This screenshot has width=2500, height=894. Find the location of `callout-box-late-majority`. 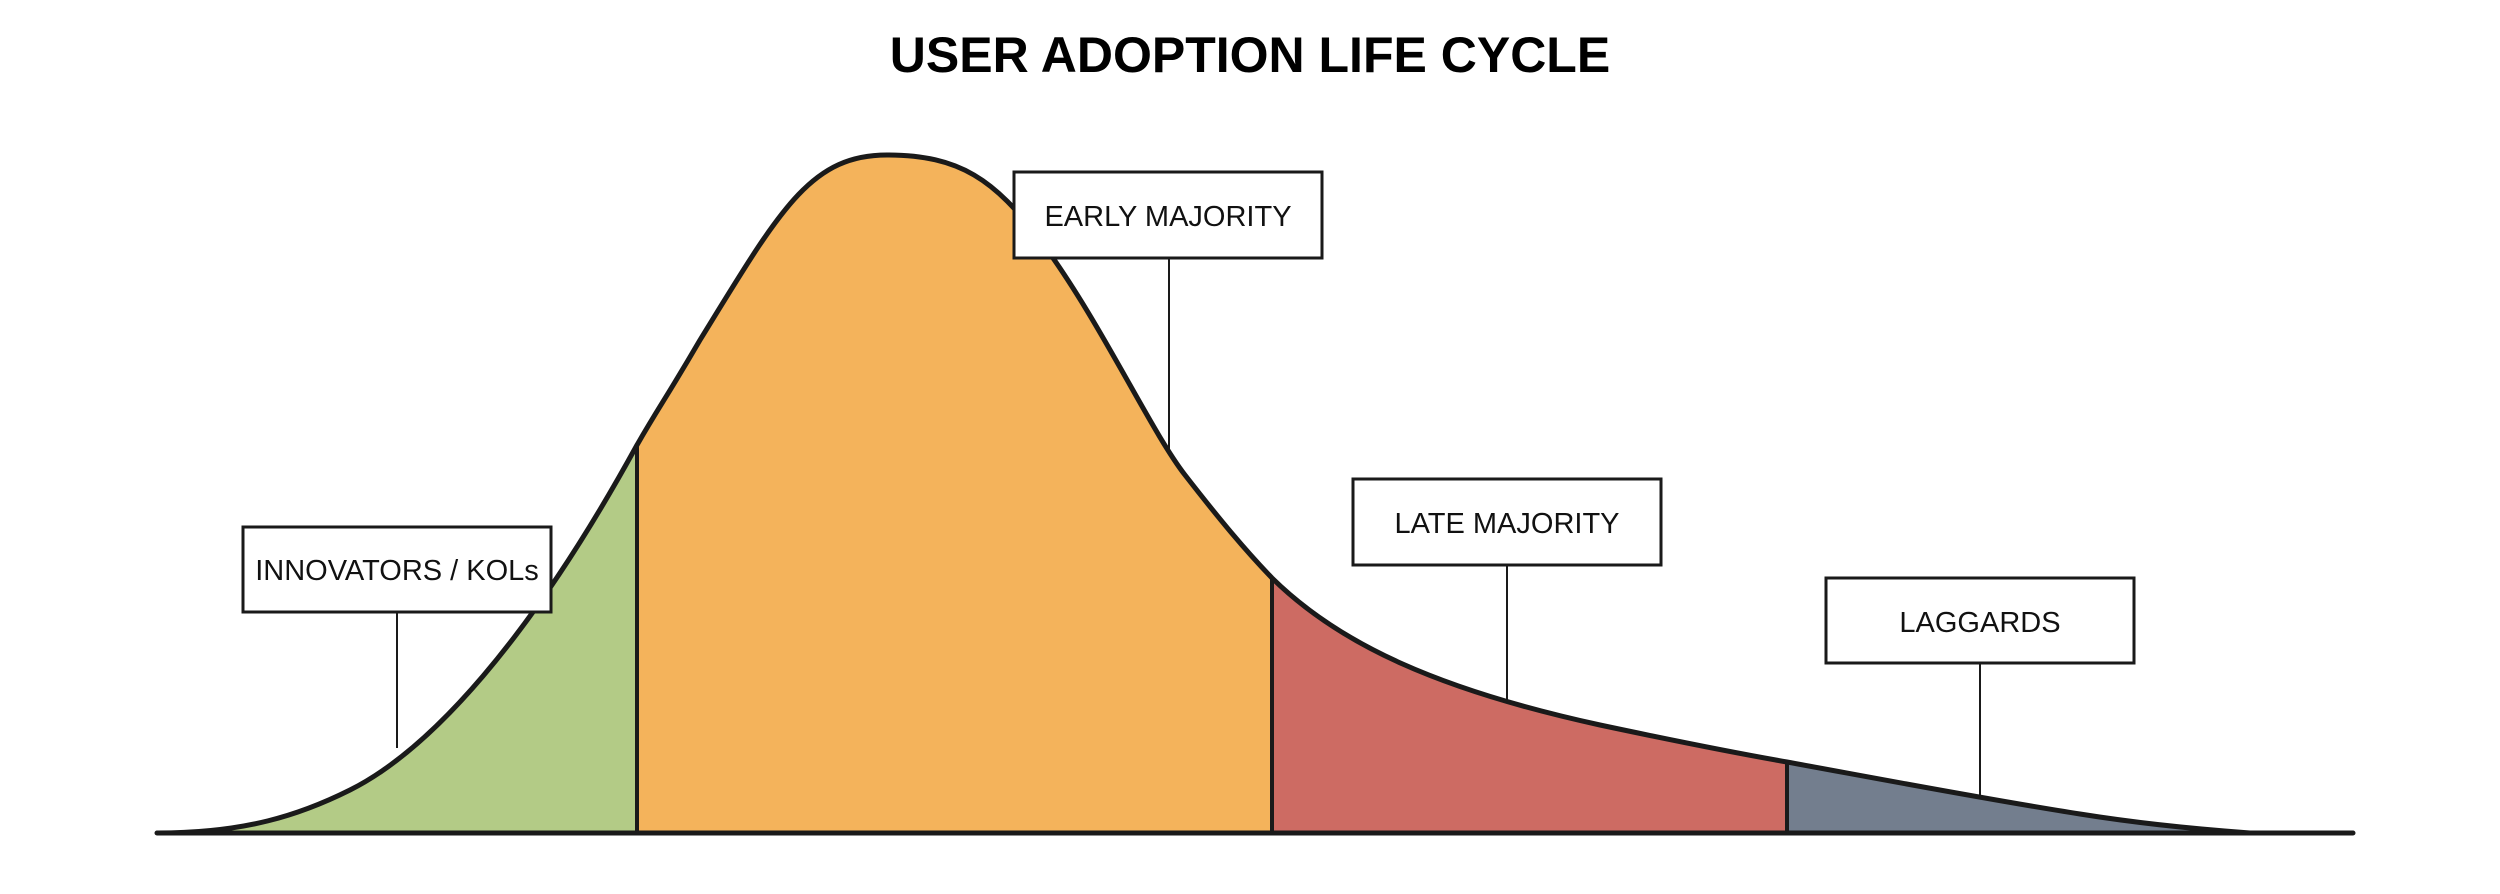

callout-box-late-majority is located at coordinates (1507, 522).